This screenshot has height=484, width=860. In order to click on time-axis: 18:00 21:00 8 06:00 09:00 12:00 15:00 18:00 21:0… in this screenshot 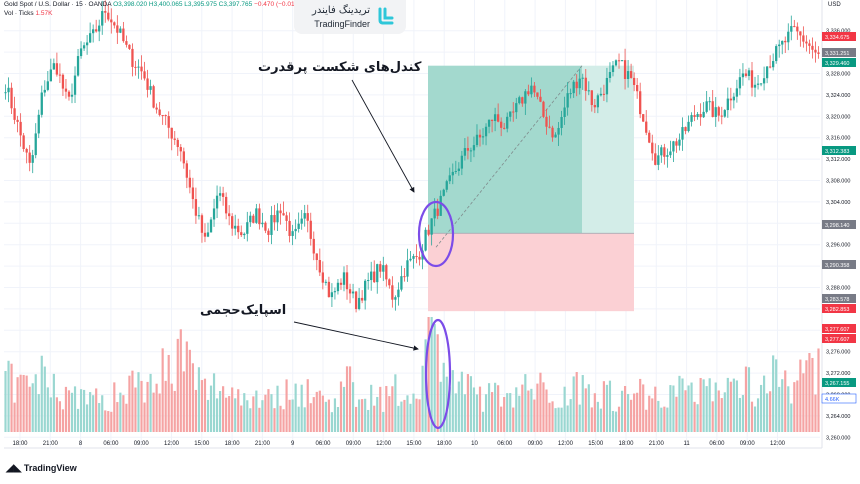, I will do `click(398, 444)`.